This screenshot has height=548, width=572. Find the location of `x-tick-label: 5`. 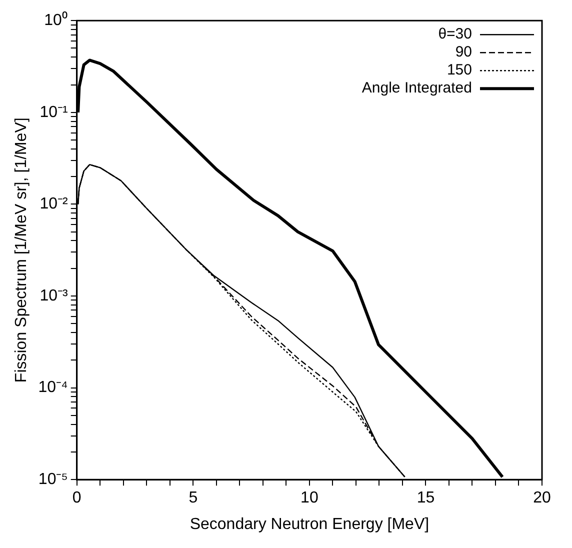

x-tick-label: 5 is located at coordinates (193, 498).